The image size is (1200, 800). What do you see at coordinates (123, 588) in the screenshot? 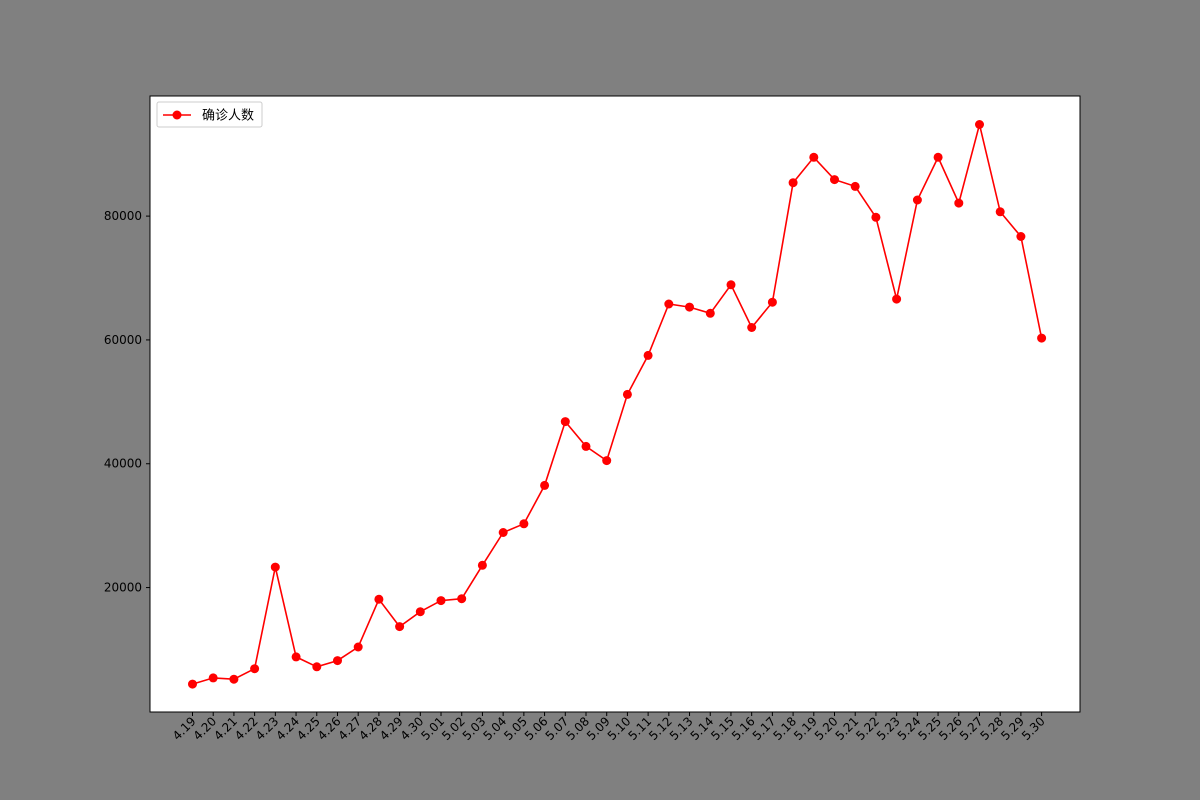
I see `y-tick-label: 20000` at bounding box center [123, 588].